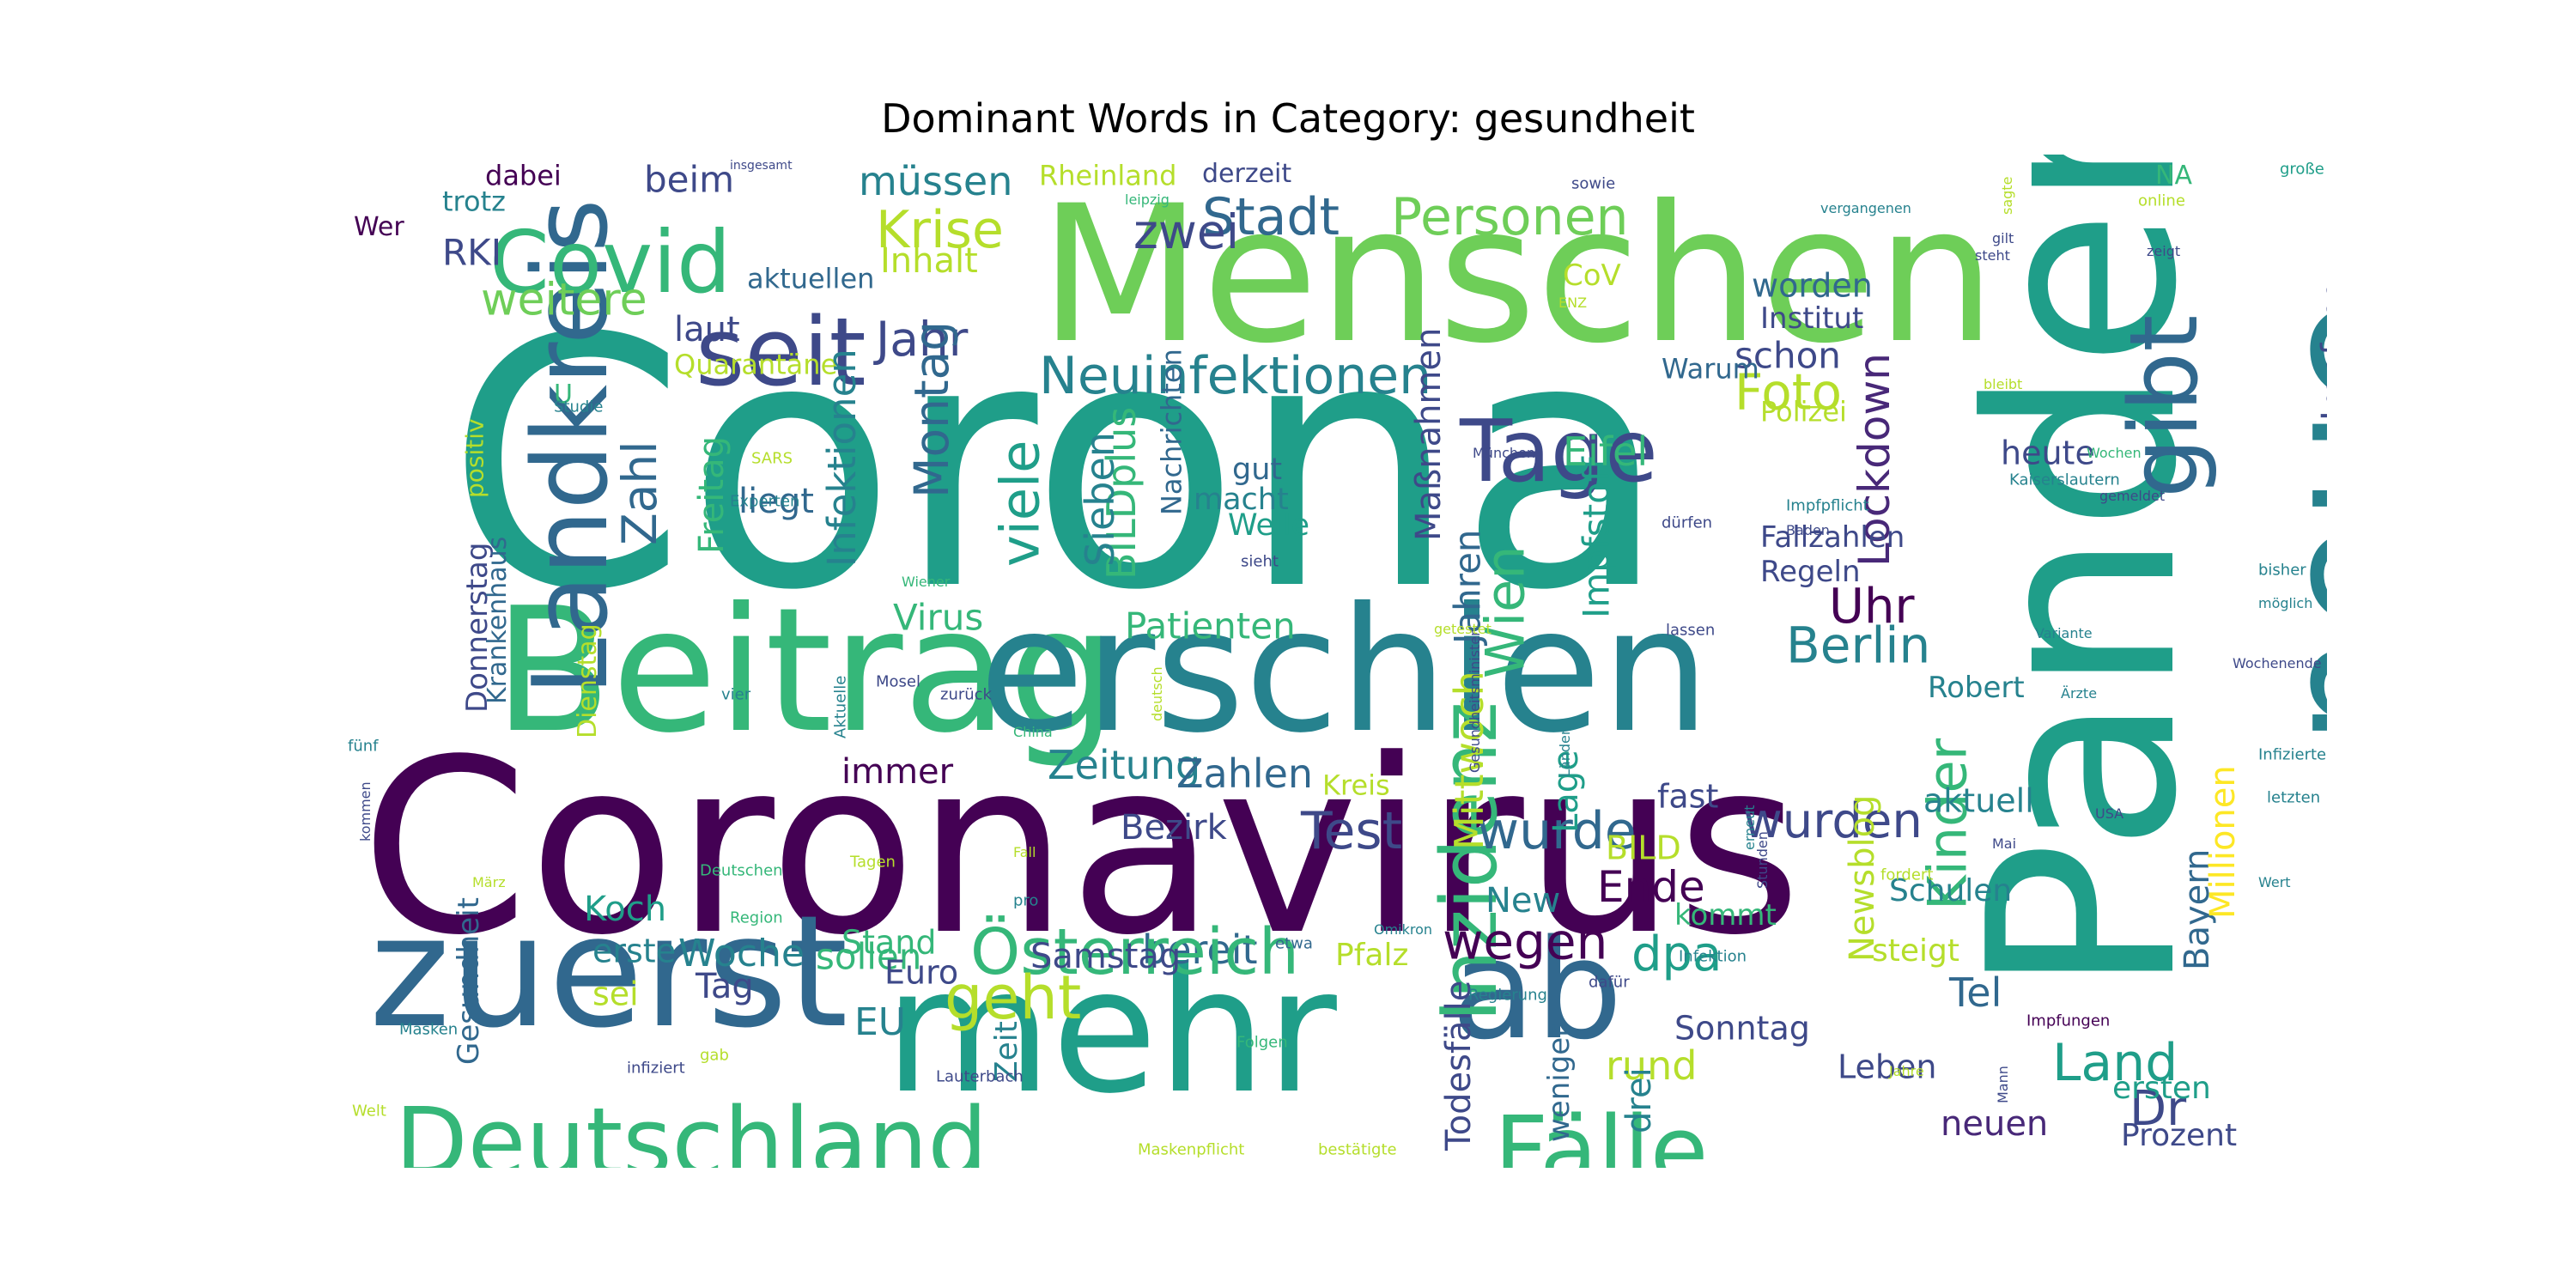 The image size is (2576, 1288). I want to click on word-cloud-word: Regierung, so click(1507, 995).